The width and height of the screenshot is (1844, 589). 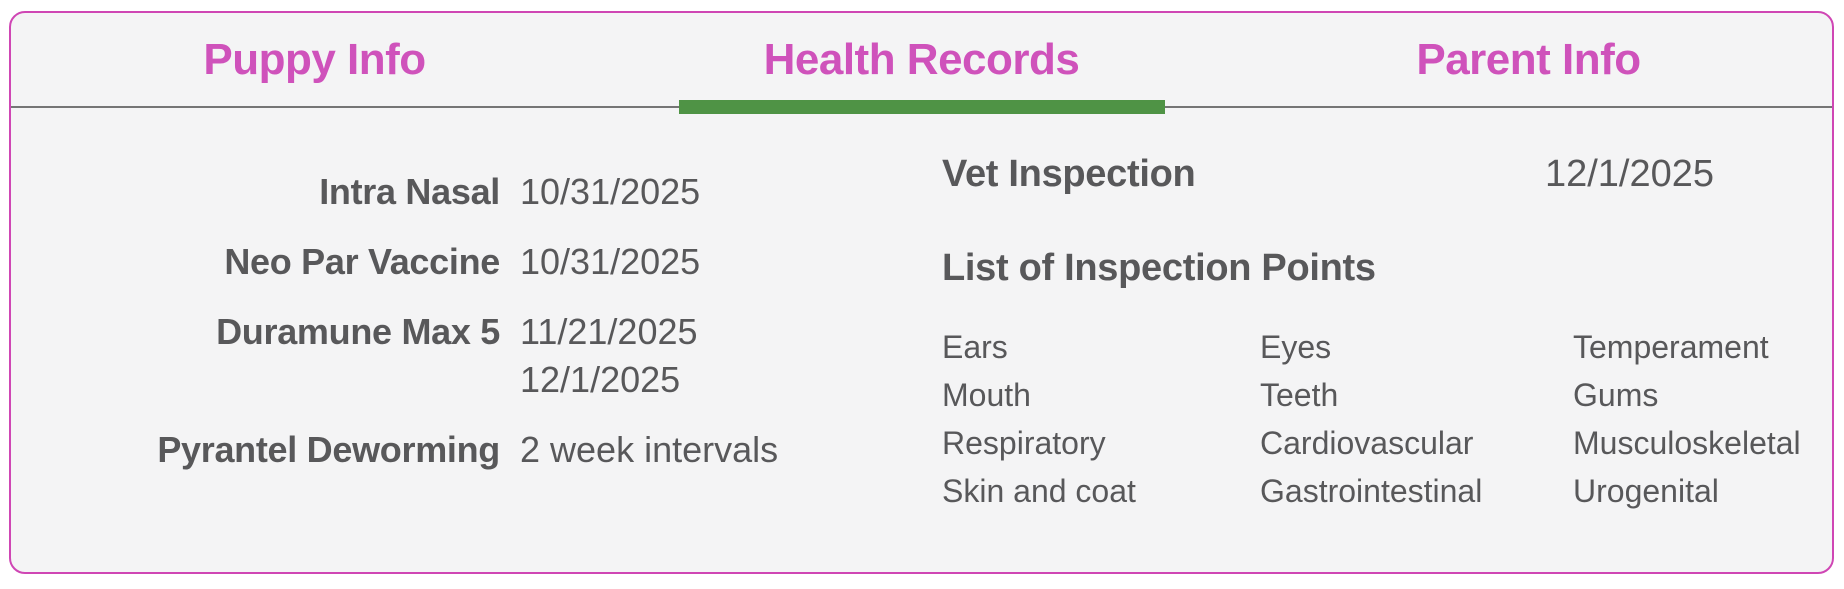 What do you see at coordinates (409, 191) in the screenshot?
I see `vaccine-label: Intra Nasal` at bounding box center [409, 191].